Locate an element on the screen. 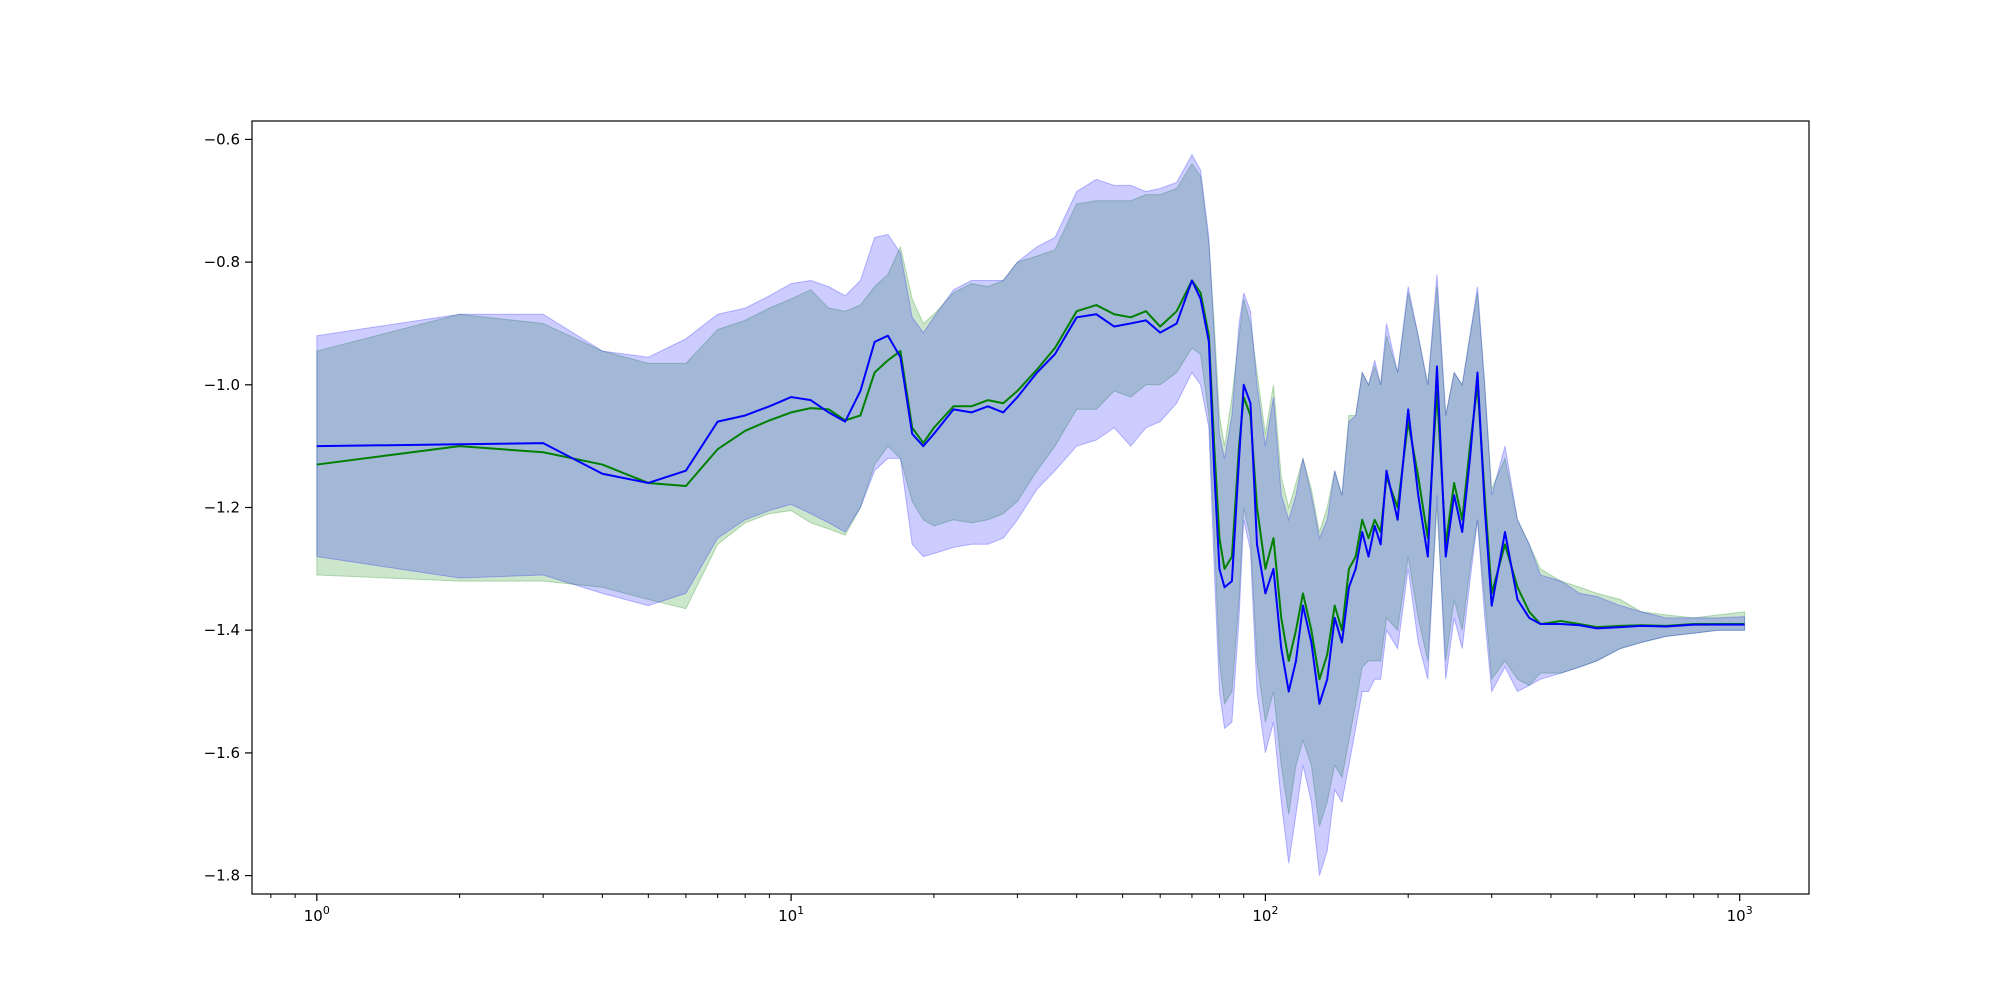 This screenshot has height=1000, width=2000. x-tick-label: 10³ is located at coordinates (1740, 914).